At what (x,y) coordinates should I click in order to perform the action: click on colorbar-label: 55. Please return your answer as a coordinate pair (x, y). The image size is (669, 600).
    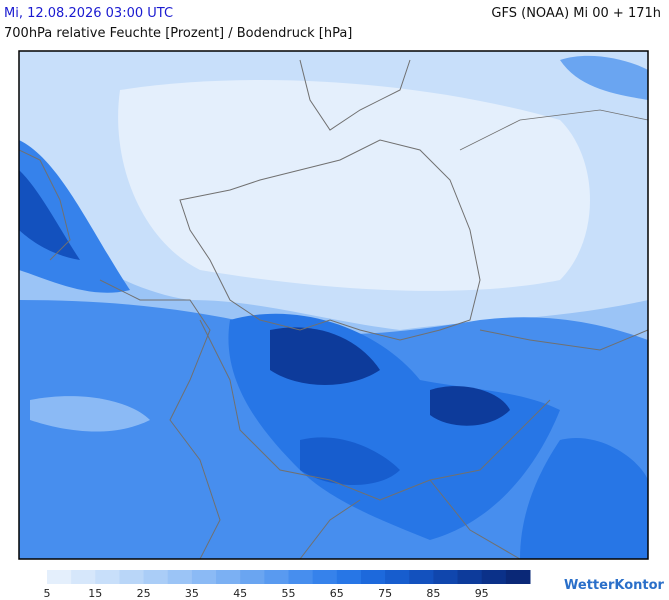
    Looking at the image, I should click on (289, 593).